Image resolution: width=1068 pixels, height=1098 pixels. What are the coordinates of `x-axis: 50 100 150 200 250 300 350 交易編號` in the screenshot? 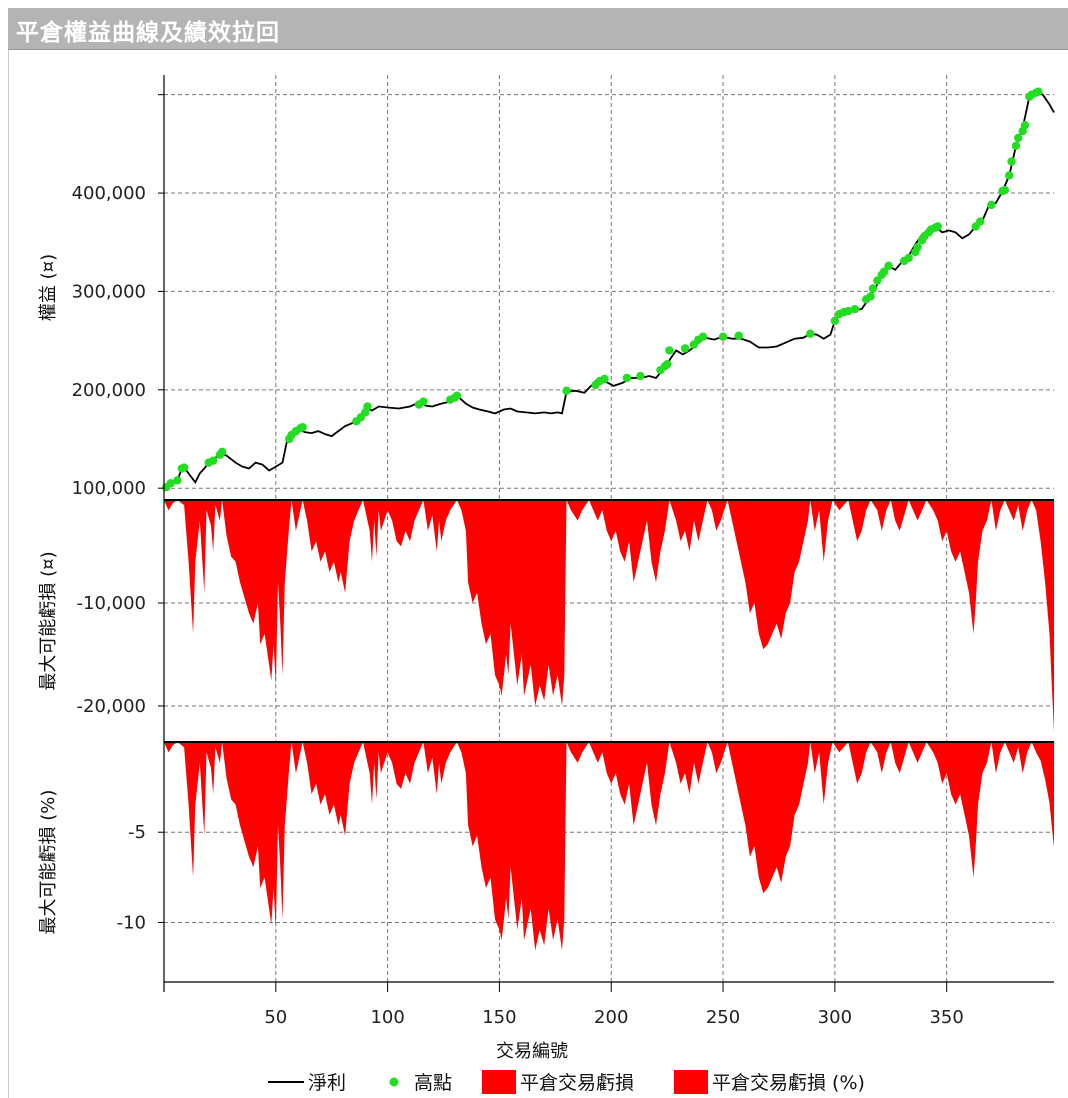 It's located at (614, 1022).